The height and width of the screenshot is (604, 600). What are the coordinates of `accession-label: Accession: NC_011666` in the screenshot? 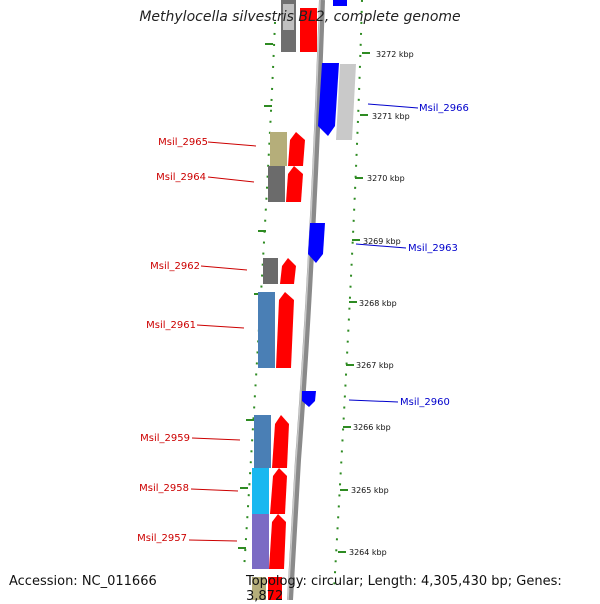 It's located at (83, 581).